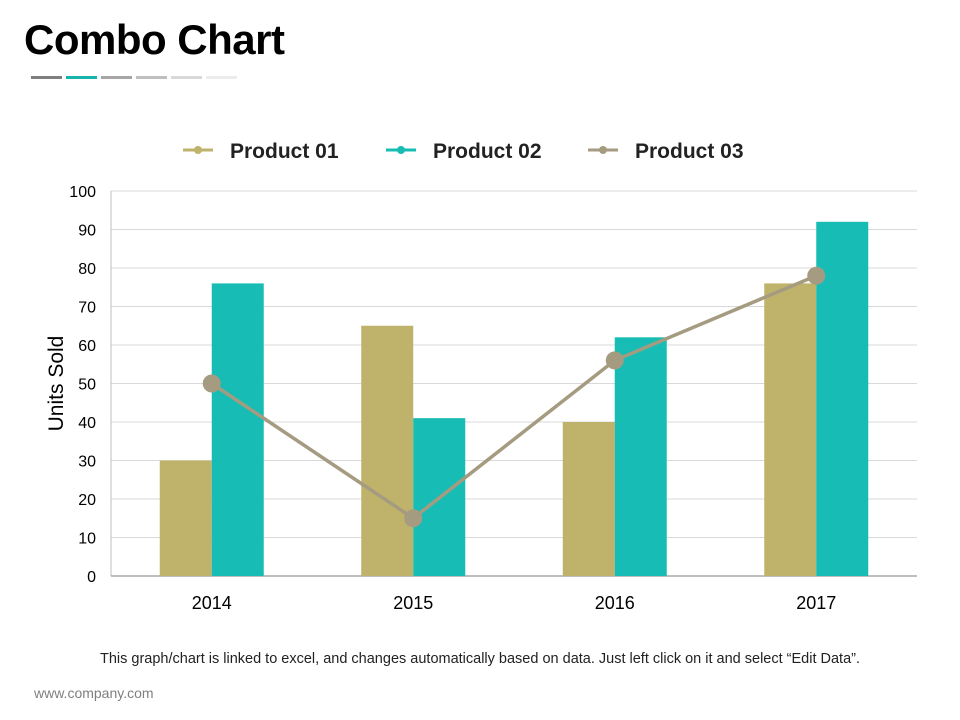 The image size is (960, 720). Describe the element at coordinates (387, 450) in the screenshot. I see `bar-product-01-2015` at that location.